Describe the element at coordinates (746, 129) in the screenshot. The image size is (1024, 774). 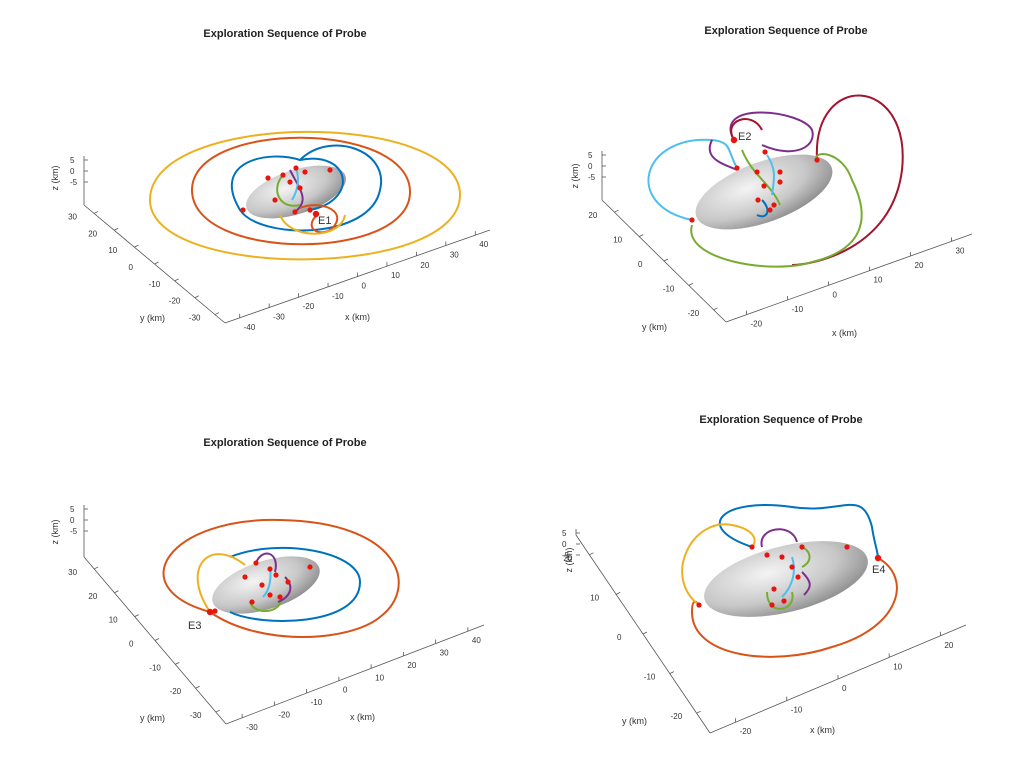
I see `trajectory-maroon` at that location.